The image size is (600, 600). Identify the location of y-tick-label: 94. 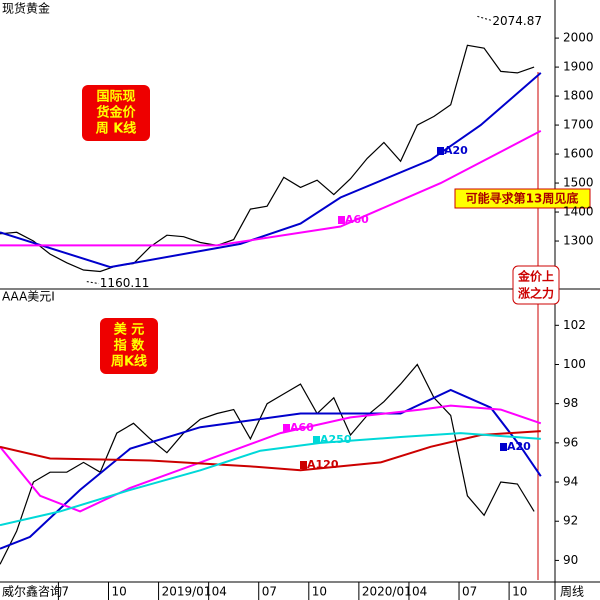
(570, 482).